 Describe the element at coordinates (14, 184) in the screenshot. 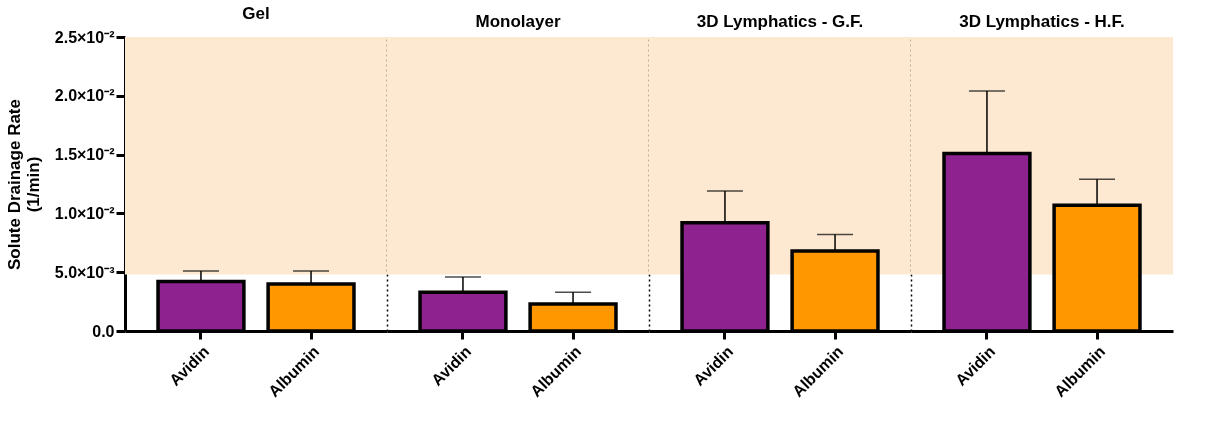

I see `text: Solute Drainage Rate` at that location.